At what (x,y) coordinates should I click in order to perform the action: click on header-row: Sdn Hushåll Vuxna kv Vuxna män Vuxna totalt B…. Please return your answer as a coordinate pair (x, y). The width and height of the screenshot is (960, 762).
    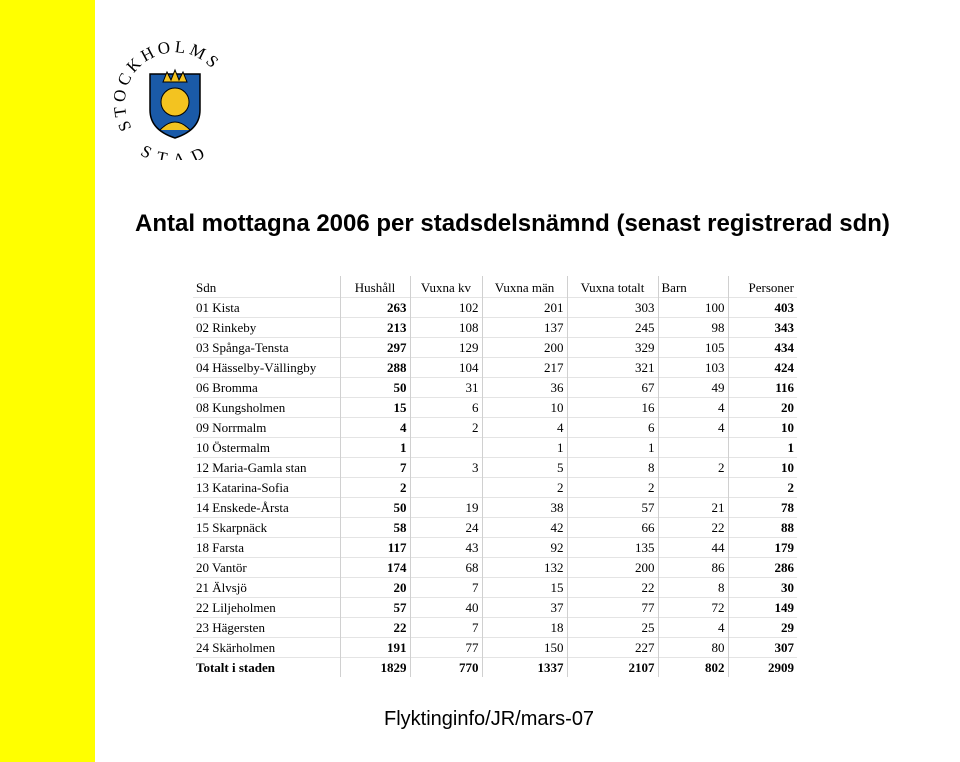
    Looking at the image, I should click on (495, 287).